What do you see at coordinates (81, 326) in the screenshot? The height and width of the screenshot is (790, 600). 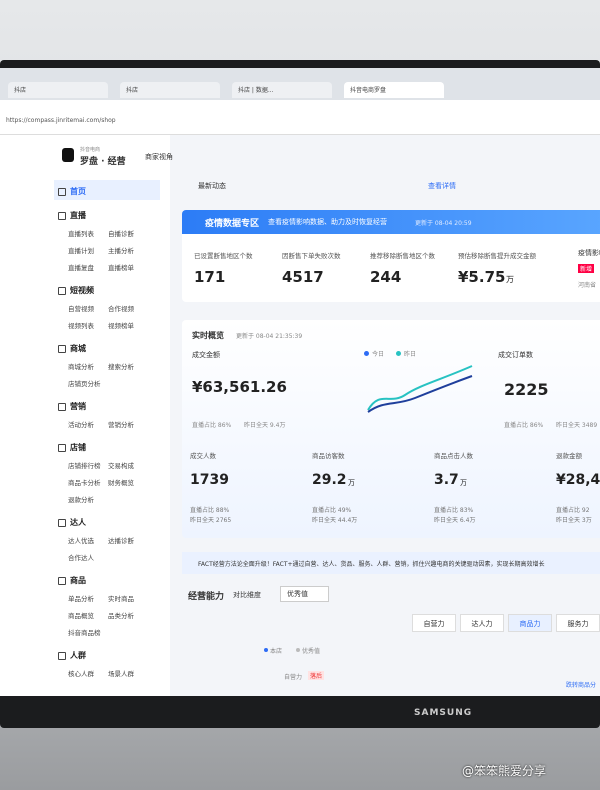 I see `menu-item: 视频列表` at bounding box center [81, 326].